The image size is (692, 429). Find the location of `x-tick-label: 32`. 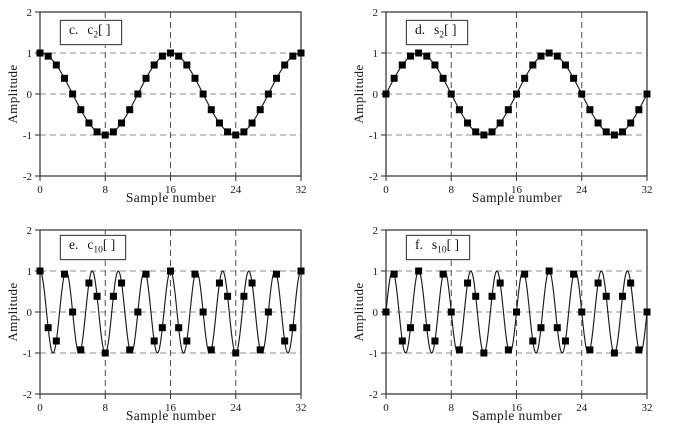

x-tick-label: 32 is located at coordinates (647, 408).